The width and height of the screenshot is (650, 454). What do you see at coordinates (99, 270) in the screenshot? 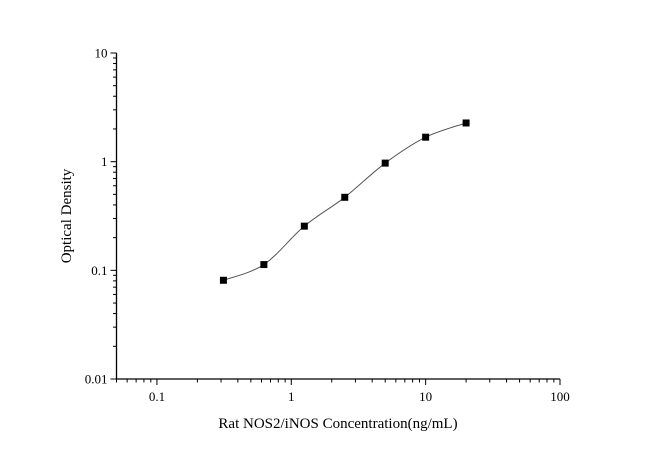
I see `y-tick-label: 0.1` at bounding box center [99, 270].